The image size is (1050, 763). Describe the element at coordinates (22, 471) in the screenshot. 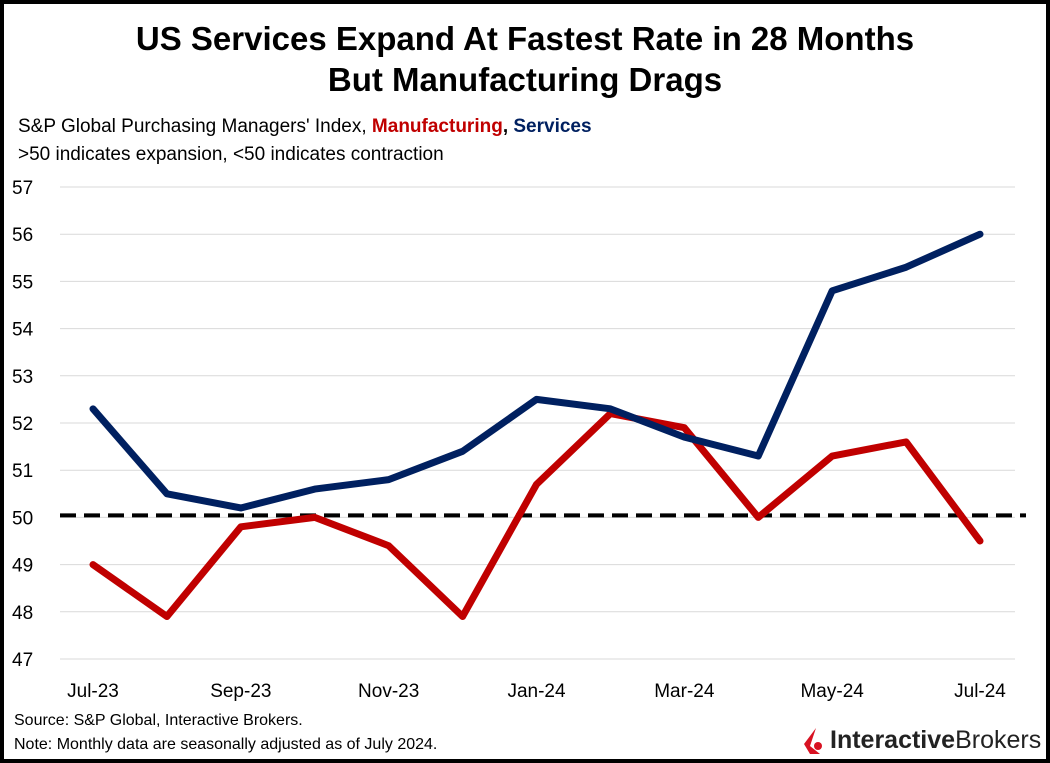

I see `y-tick-label: 51` at that location.